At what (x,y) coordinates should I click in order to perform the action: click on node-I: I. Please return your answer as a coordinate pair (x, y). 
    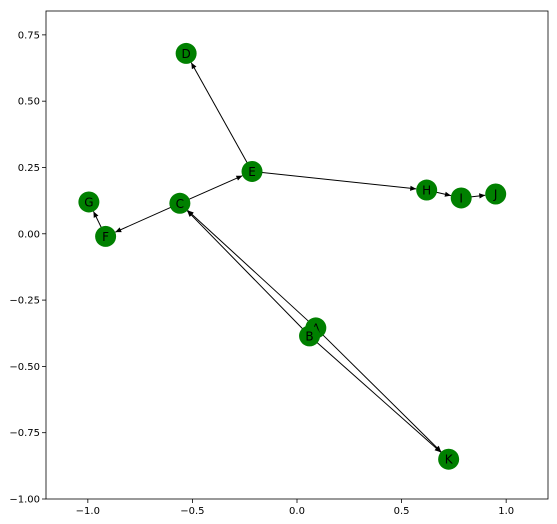
    Looking at the image, I should click on (461, 198).